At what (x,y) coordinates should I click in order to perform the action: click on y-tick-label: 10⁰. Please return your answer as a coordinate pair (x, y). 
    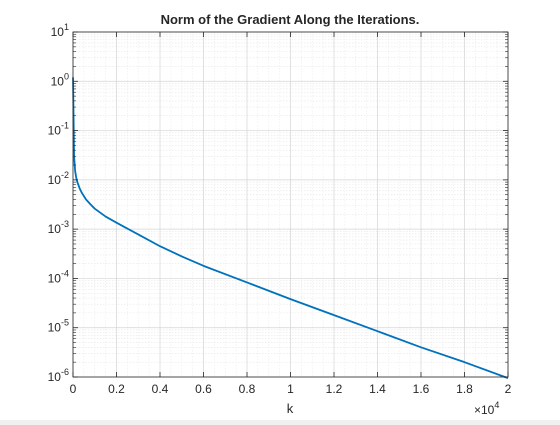
    Looking at the image, I should click on (60, 79).